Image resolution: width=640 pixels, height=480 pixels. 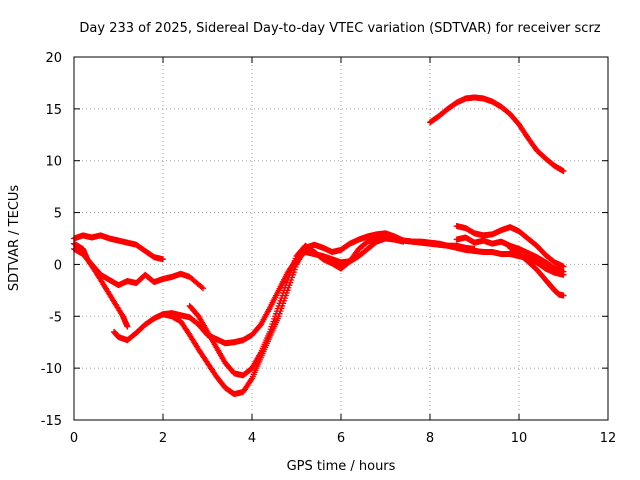 I want to click on x-tick-label: 2, so click(x=163, y=438).